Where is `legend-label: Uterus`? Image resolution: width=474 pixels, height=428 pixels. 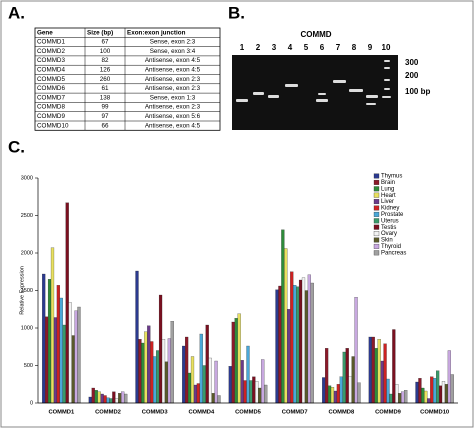 legend-label: Uterus is located at coordinates (390, 221).